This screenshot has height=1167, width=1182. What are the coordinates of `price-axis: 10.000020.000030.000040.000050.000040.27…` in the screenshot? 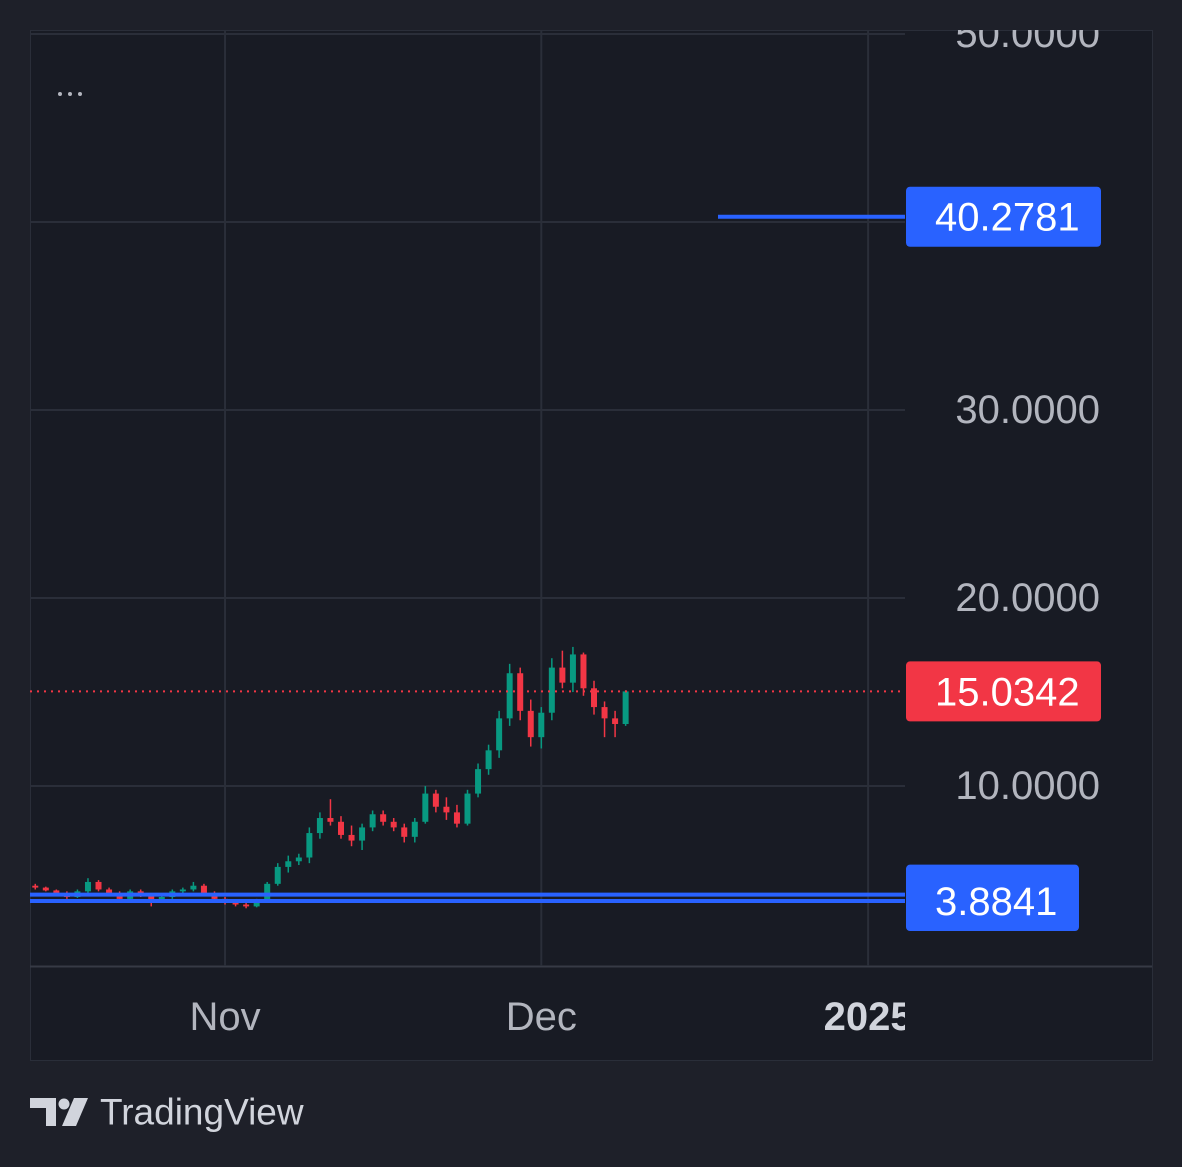 It's located at (1003, 472).